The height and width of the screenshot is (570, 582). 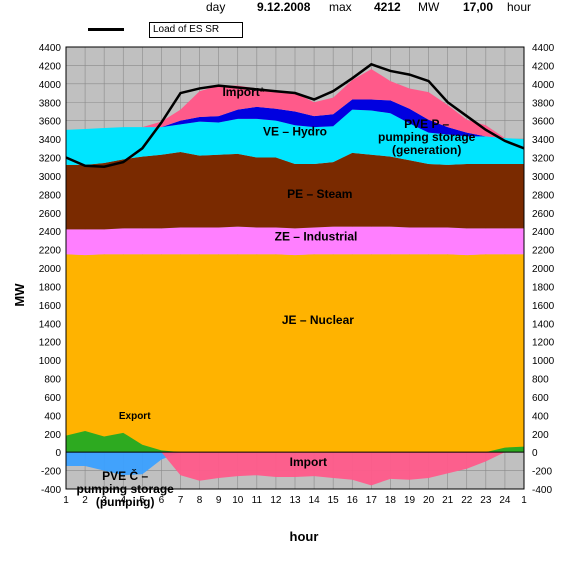 What do you see at coordinates (540, 398) in the screenshot?
I see `y-tick-label-right: 600` at bounding box center [540, 398].